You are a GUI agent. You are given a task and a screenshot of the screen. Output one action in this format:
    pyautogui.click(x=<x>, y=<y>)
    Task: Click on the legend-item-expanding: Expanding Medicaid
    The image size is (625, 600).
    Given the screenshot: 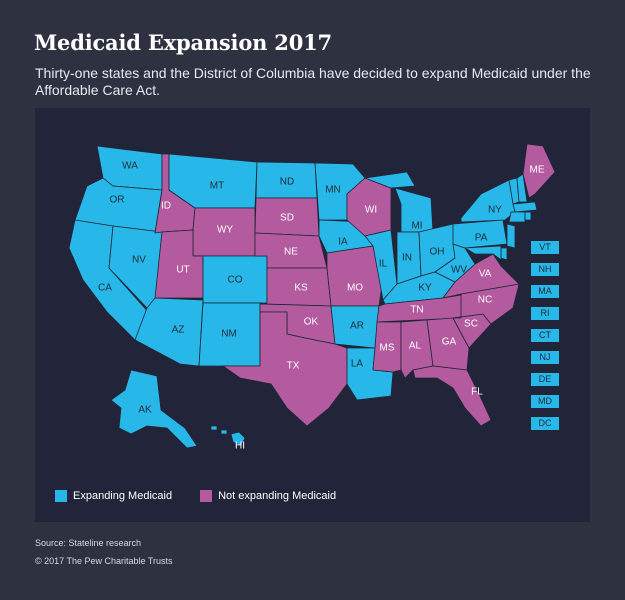 What is the action you would take?
    pyautogui.click(x=113, y=496)
    